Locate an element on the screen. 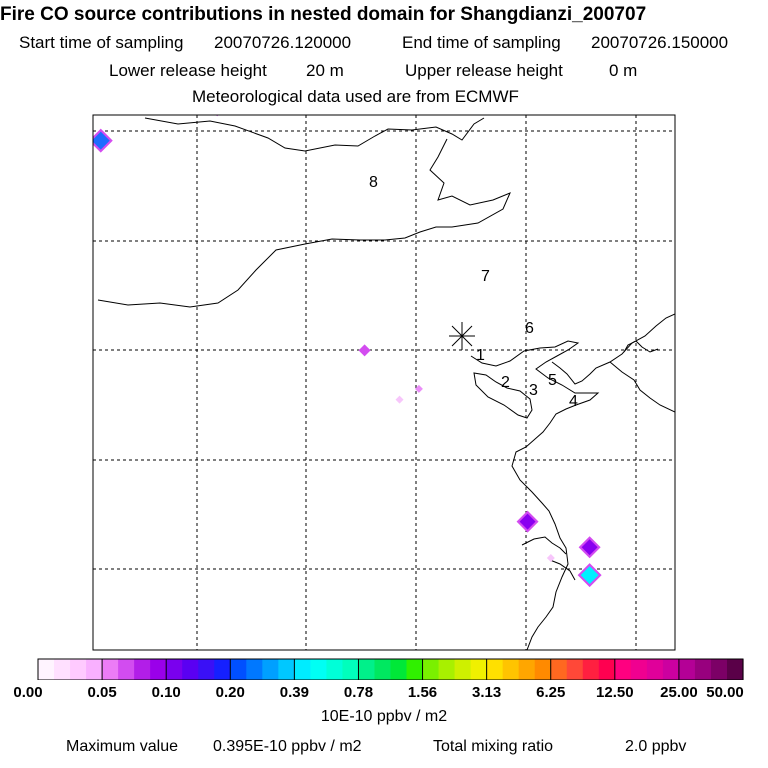 Image resolution: width=768 pixels, height=768 pixels. lower-release-value: 20 m is located at coordinates (325, 70).